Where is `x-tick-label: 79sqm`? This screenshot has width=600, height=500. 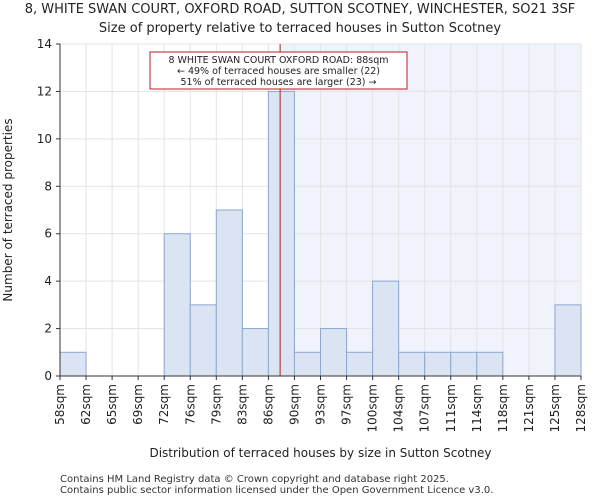
x-tick-label: 79sqm is located at coordinates (216, 404).